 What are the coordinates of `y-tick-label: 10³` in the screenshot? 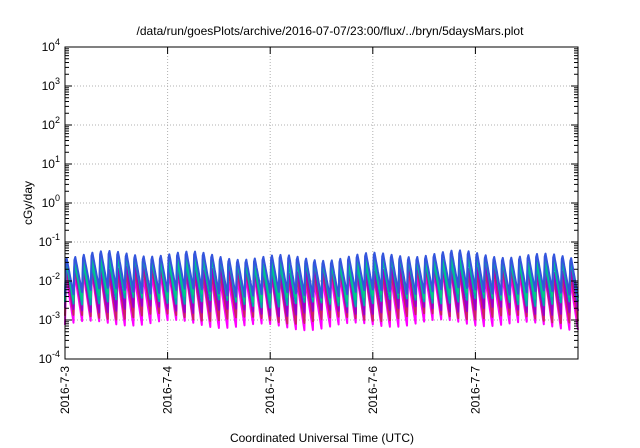 It's located at (51, 84).